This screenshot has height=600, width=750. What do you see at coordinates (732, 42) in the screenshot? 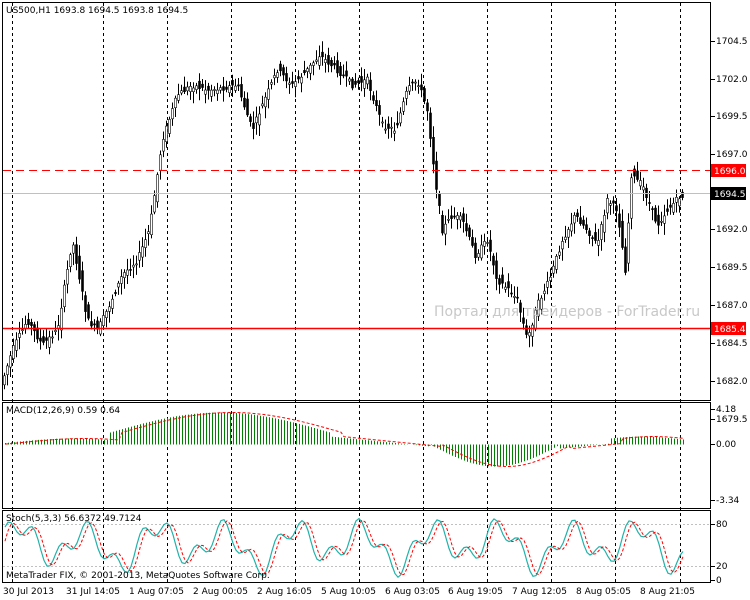
I see `price-tick-label: 1704.5` at bounding box center [732, 42].